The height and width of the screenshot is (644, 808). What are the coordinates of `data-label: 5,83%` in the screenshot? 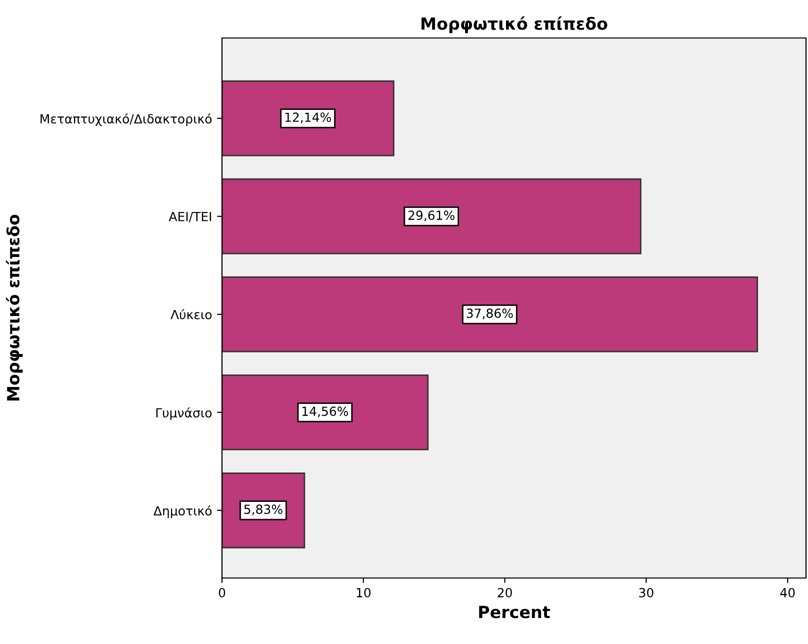 It's located at (263, 510).